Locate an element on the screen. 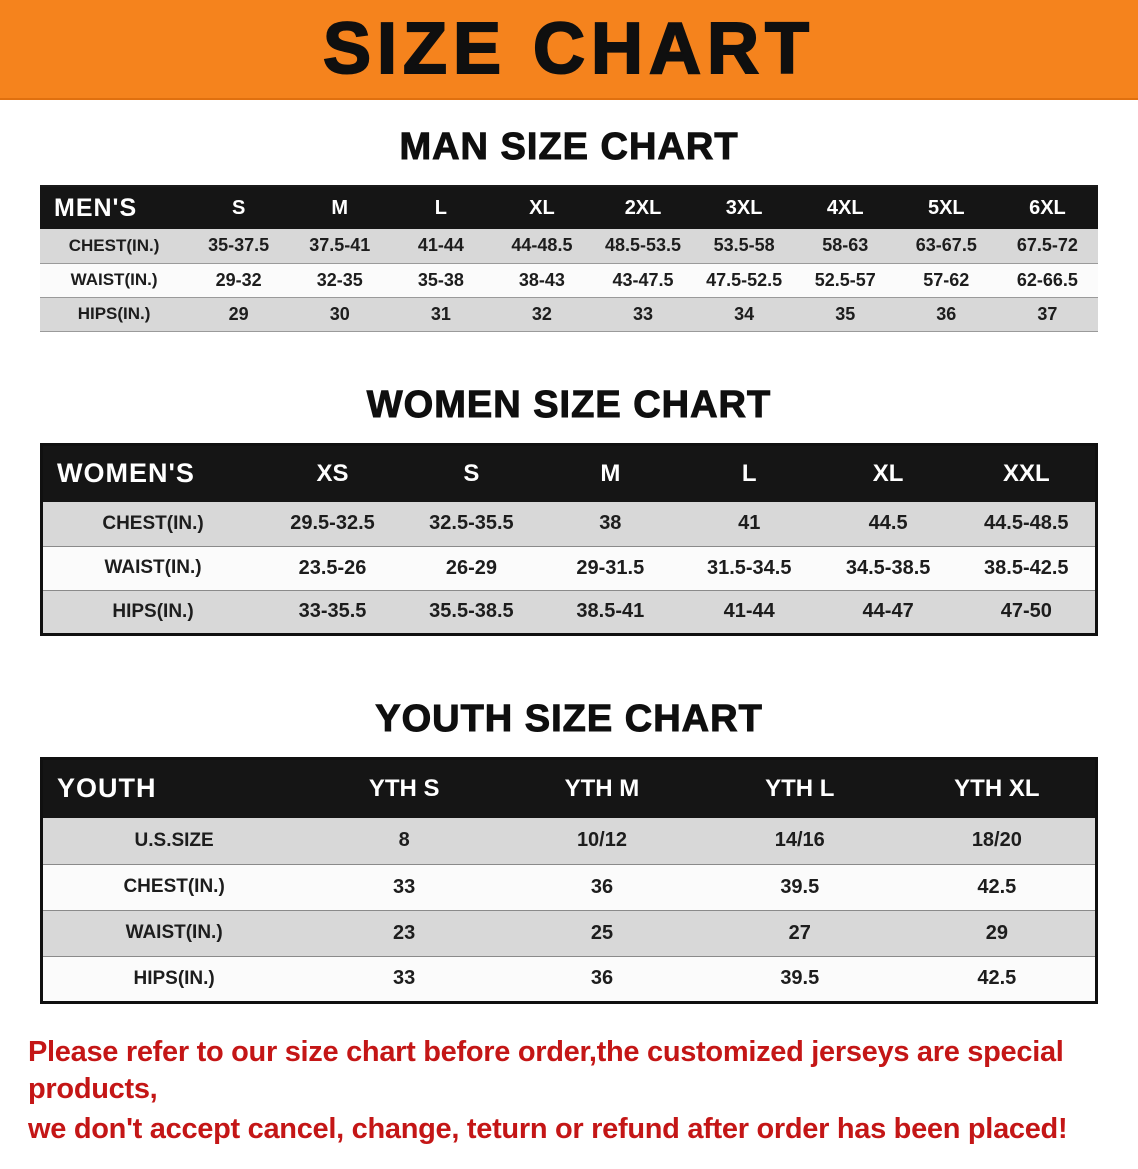 The width and height of the screenshot is (1138, 1169). table-cell: 23 is located at coordinates (404, 933).